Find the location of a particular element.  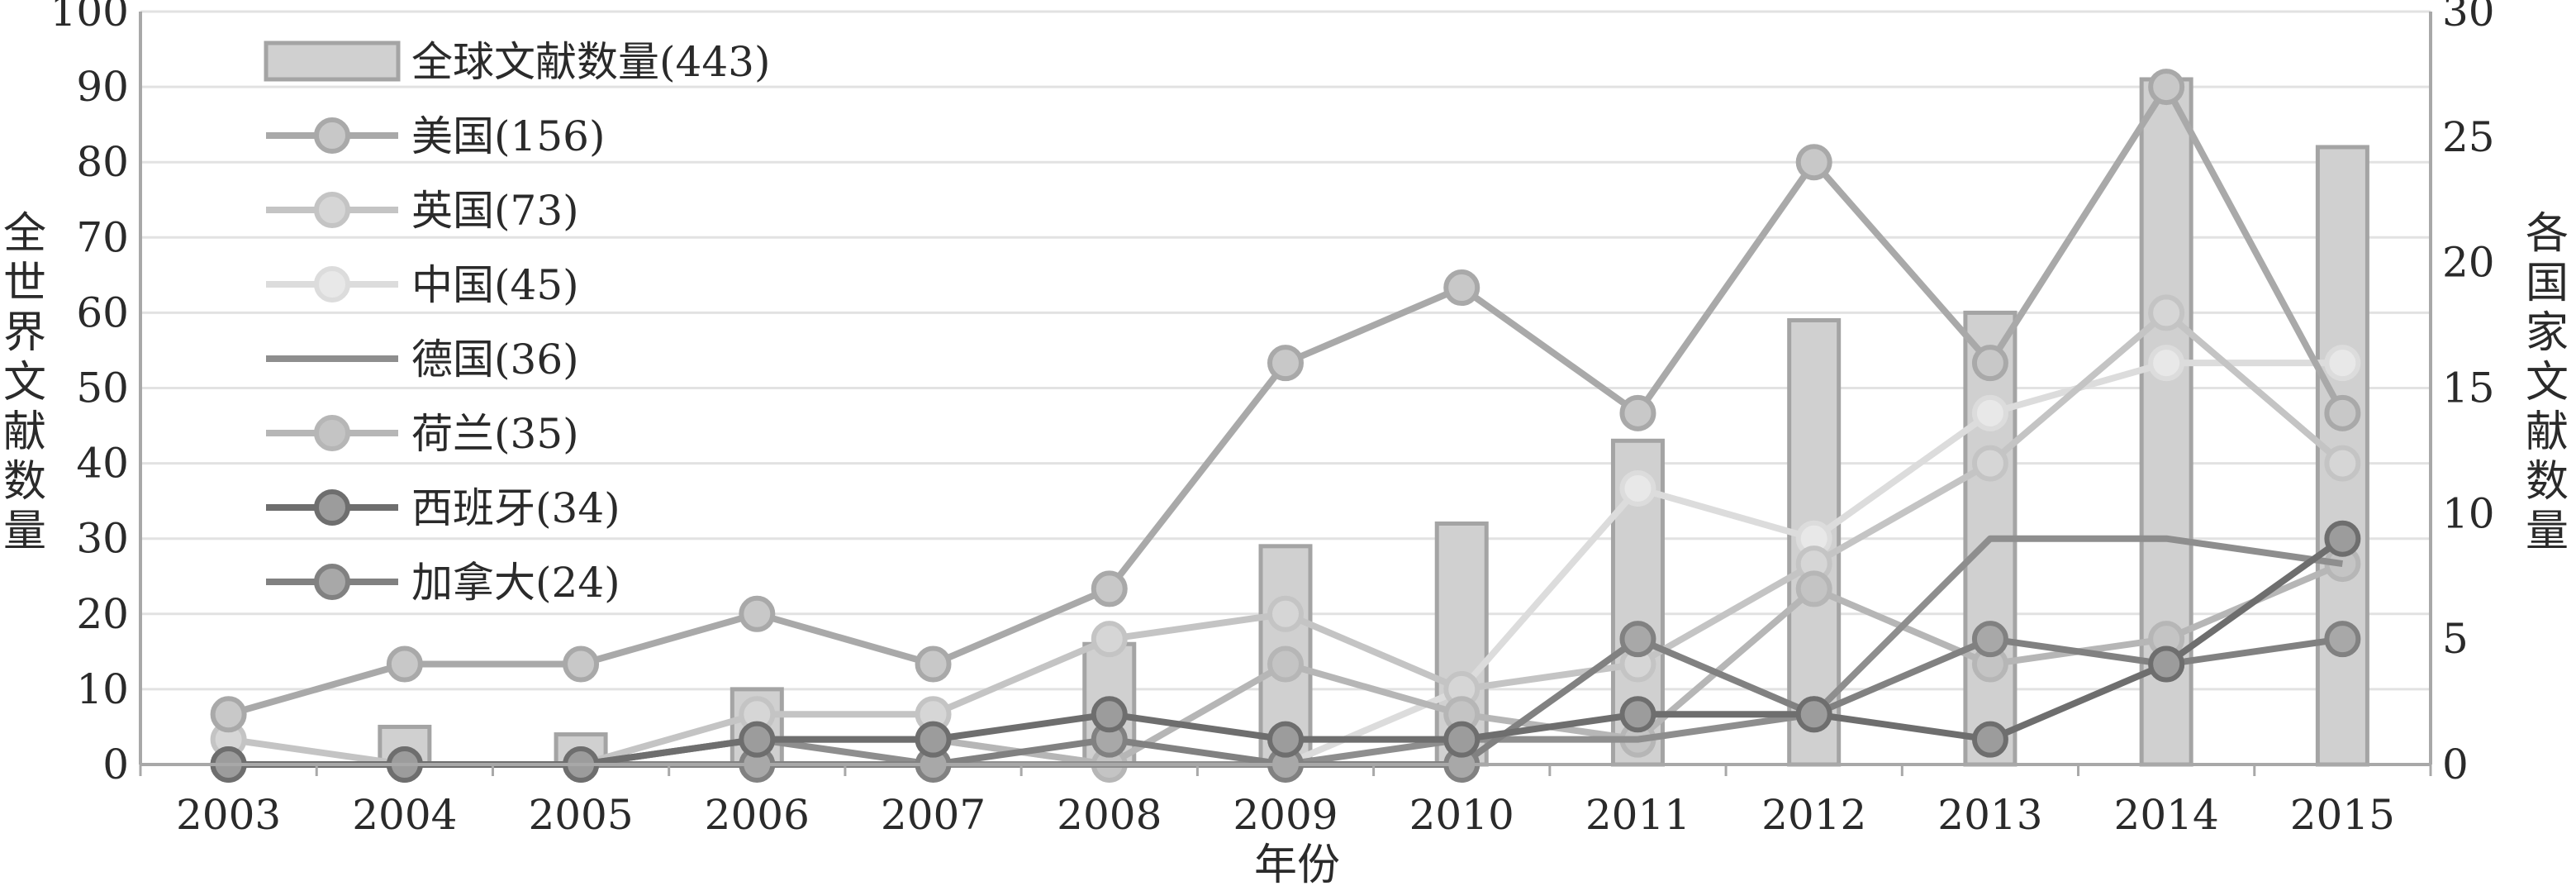

axis-title-char: 家 is located at coordinates (2547, 333).